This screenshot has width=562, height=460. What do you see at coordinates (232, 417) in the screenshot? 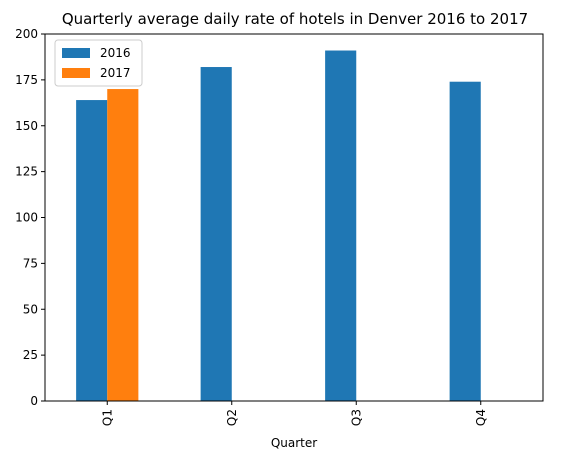
I see `x-tick-label: Q2` at bounding box center [232, 417].